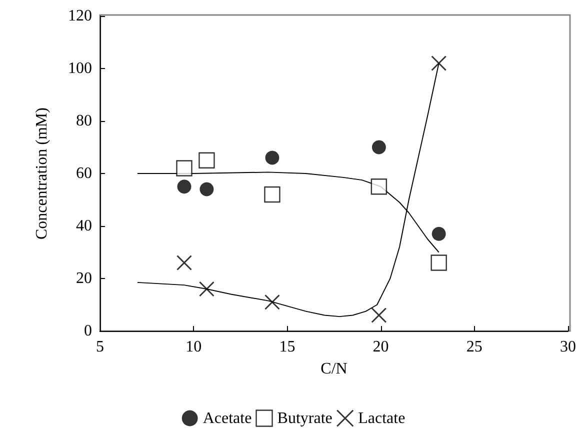 The image size is (587, 442). Describe the element at coordinates (88, 331) in the screenshot. I see `y-tick-label: 0` at that location.